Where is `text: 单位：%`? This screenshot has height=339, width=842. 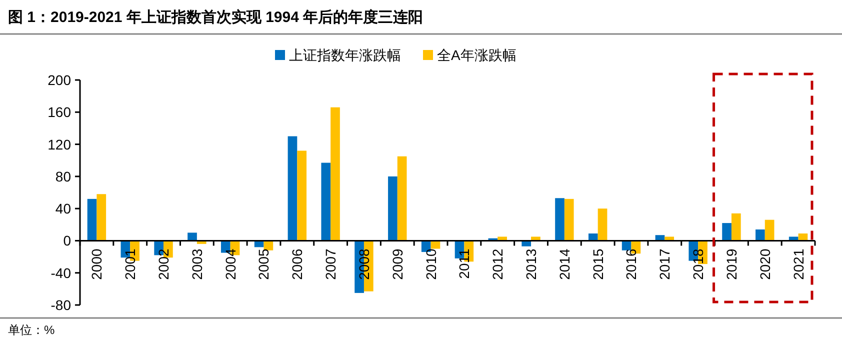
text: 单位：% is located at coordinates (31, 330).